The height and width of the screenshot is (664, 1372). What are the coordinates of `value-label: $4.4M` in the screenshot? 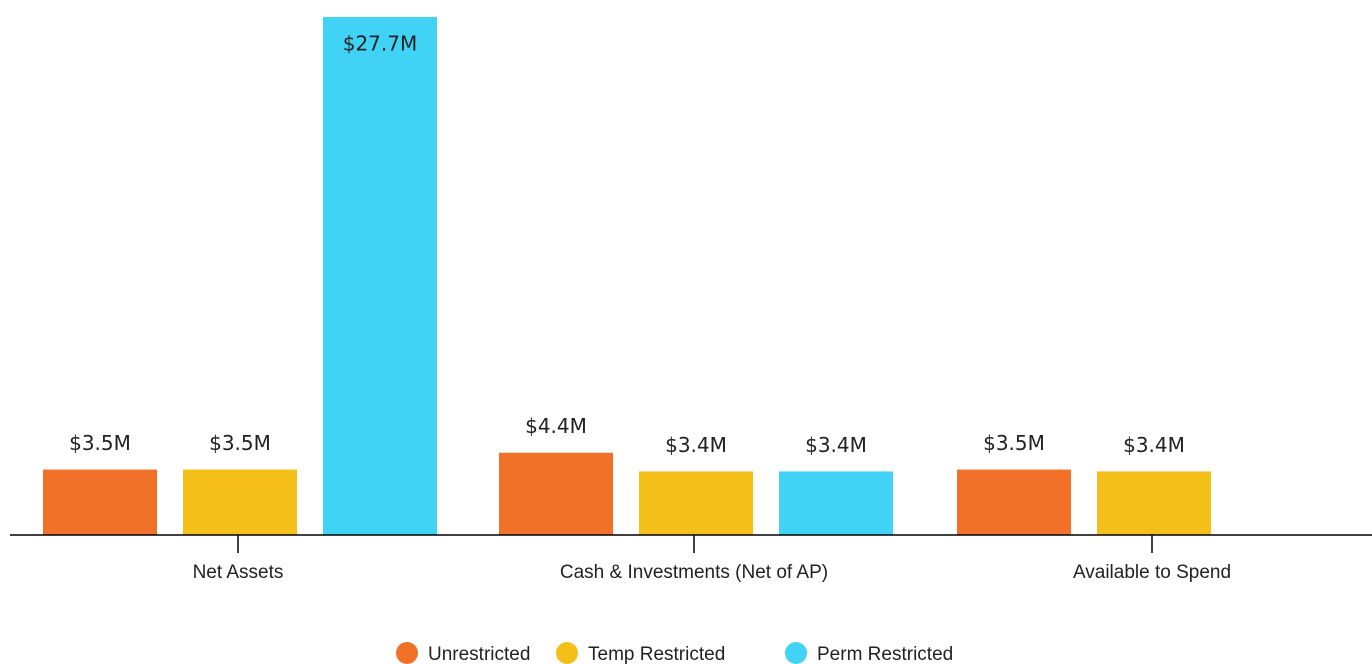 It's located at (556, 426).